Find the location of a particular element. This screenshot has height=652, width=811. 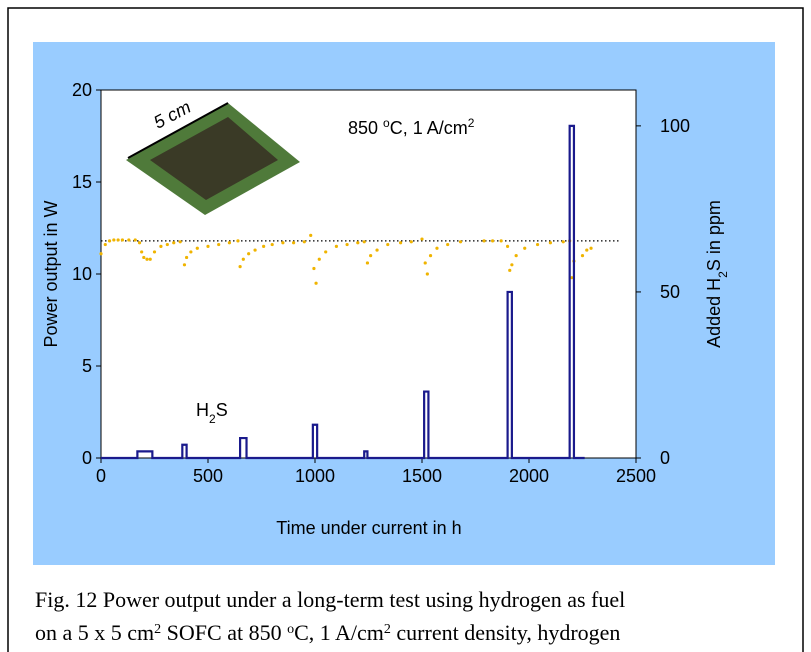

y-tick-label: 10 is located at coordinates (82, 274).